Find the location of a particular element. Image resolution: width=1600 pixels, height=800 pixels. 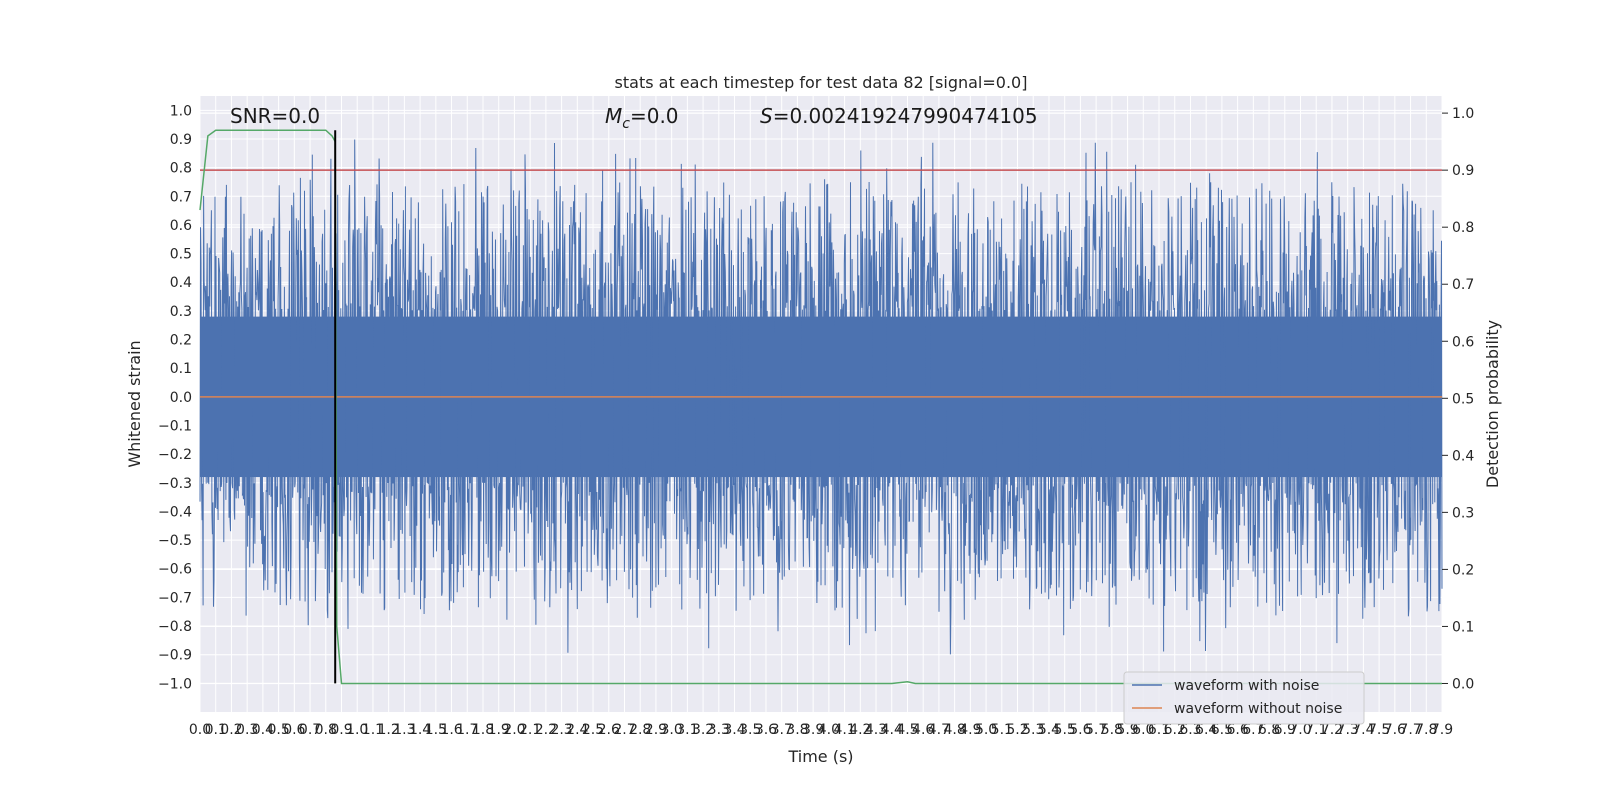

y-tick-label-left: 0.9 is located at coordinates (181, 140).